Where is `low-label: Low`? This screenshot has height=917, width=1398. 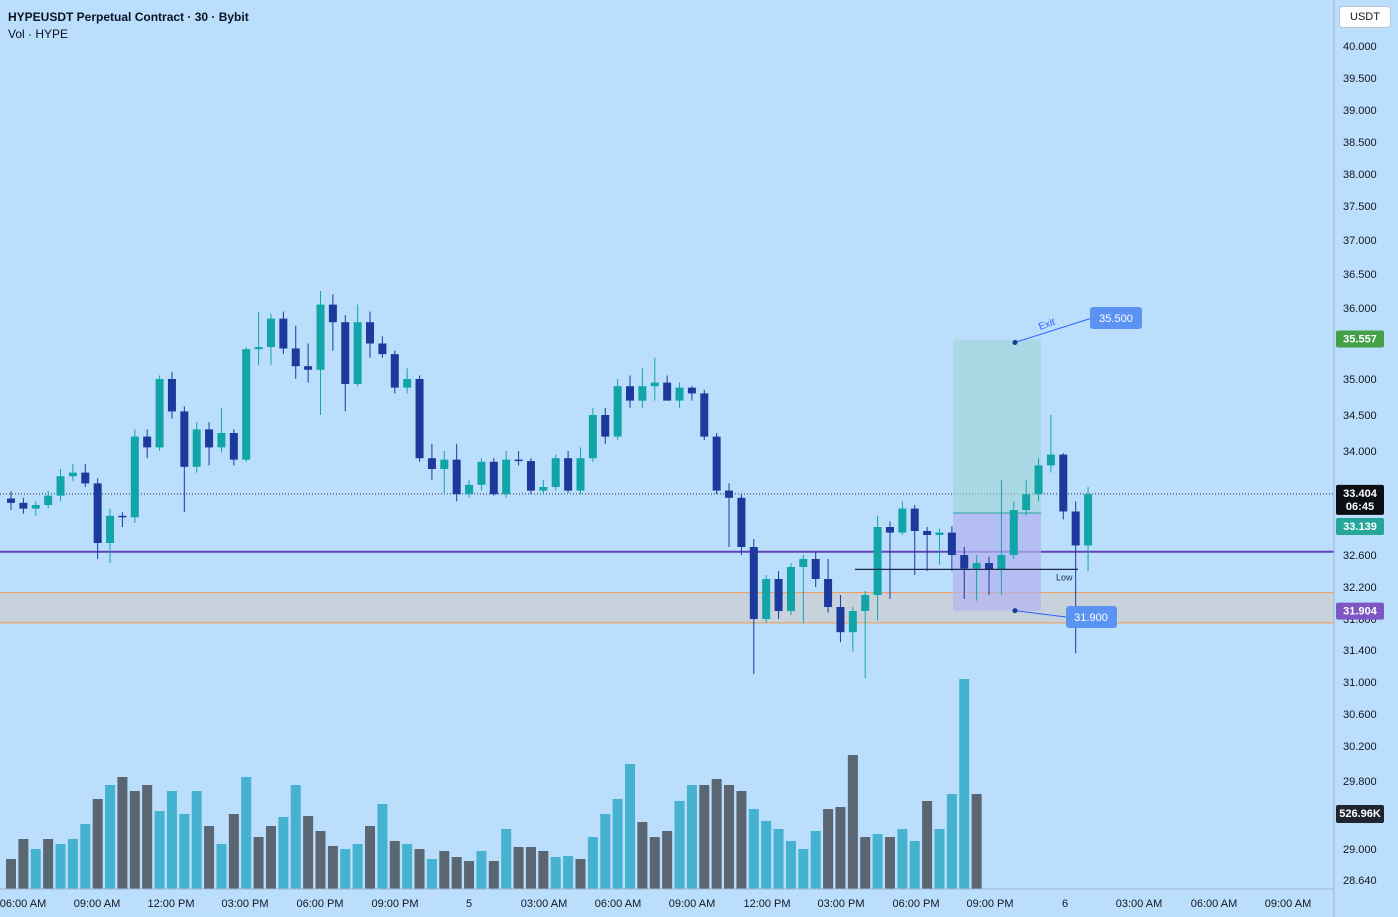
low-label: Low is located at coordinates (1064, 577).